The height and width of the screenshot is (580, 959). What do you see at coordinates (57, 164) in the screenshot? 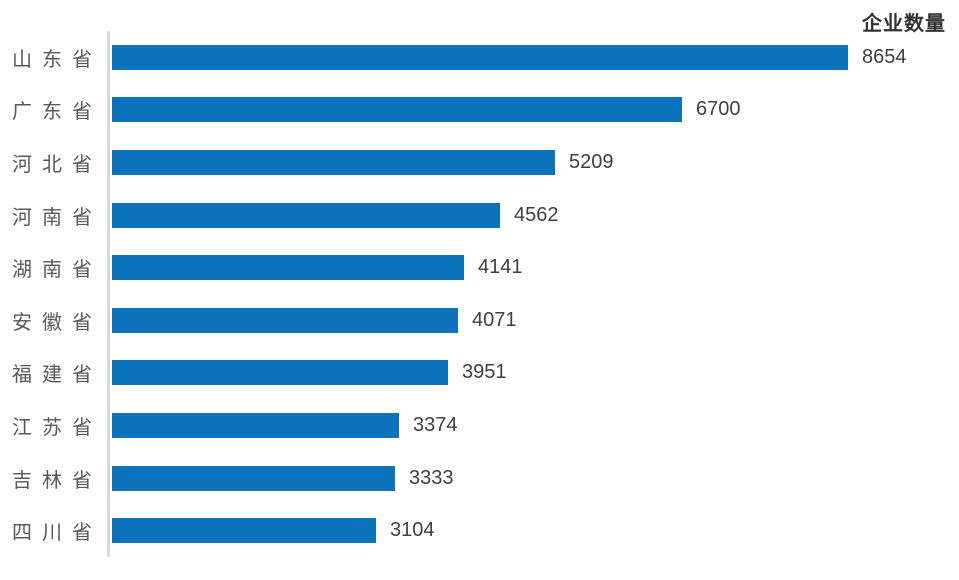
I see `category-label: 河北省` at bounding box center [57, 164].